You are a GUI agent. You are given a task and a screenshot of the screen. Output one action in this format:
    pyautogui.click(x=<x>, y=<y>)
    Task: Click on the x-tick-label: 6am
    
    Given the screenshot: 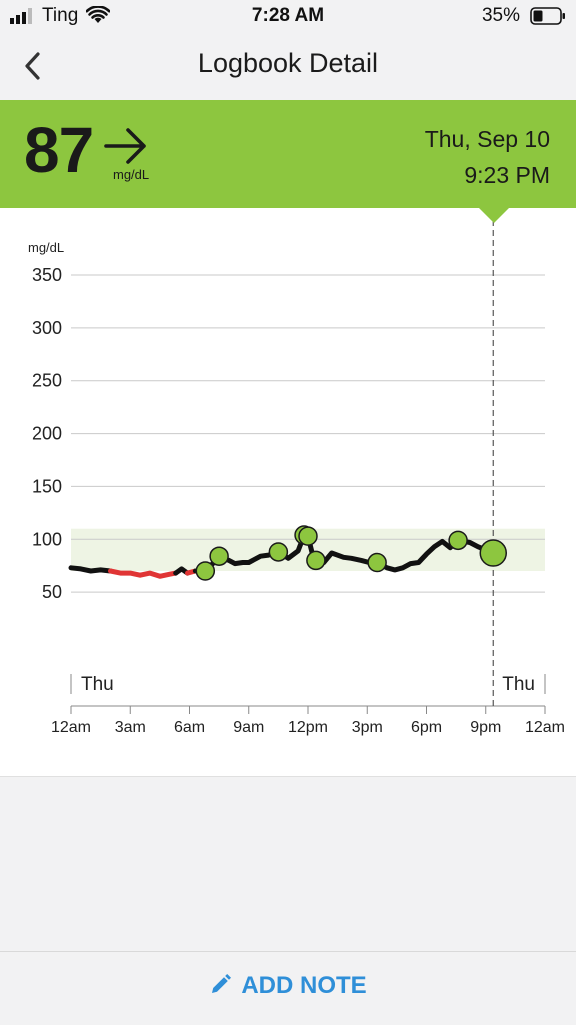 What is the action you would take?
    pyautogui.click(x=189, y=727)
    